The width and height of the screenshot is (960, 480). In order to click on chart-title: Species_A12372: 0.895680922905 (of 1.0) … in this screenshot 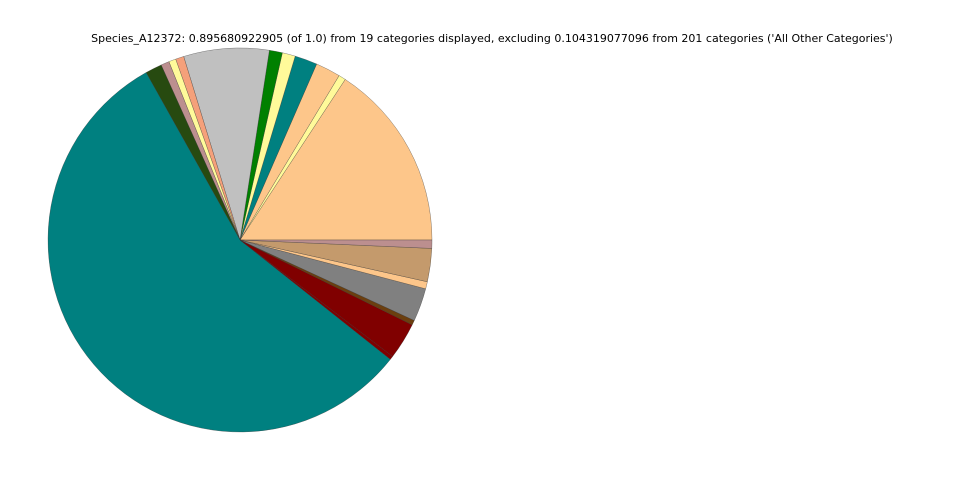, I will do `click(492, 38)`.